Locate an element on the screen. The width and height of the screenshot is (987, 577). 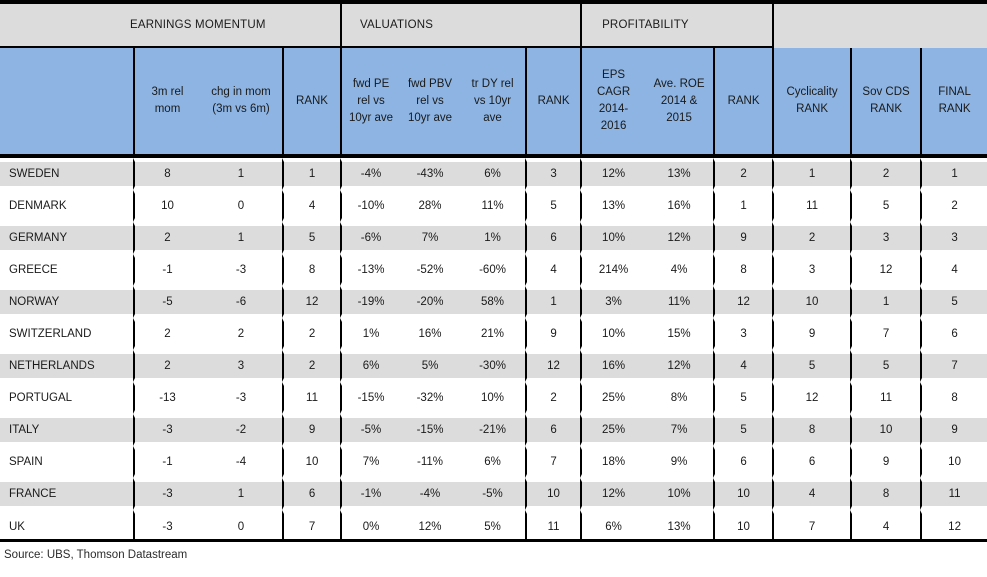
table-cell: 0% is located at coordinates (370, 526).